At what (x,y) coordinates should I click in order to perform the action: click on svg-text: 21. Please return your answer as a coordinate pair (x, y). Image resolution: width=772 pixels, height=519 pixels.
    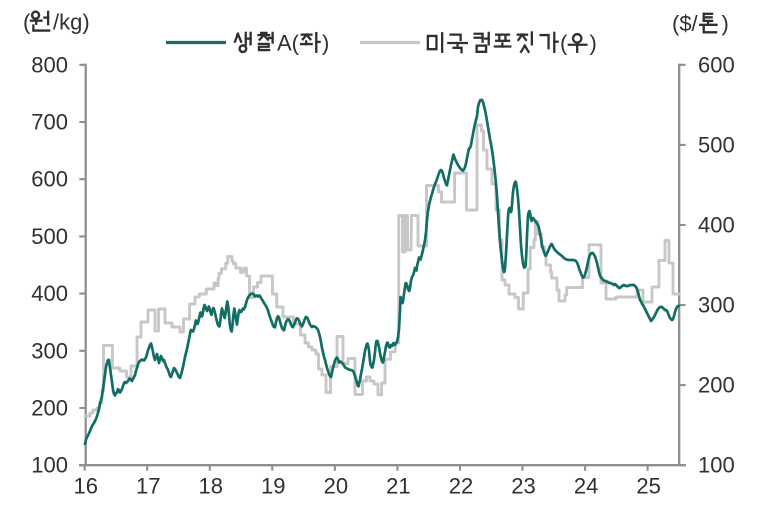
    Looking at the image, I should click on (398, 486).